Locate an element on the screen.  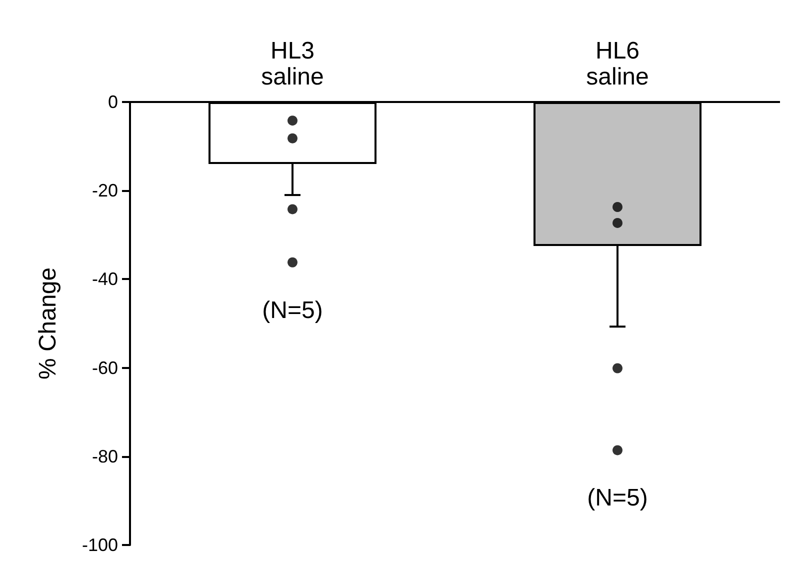
y-tick-label: -20 is located at coordinates (105, 190).